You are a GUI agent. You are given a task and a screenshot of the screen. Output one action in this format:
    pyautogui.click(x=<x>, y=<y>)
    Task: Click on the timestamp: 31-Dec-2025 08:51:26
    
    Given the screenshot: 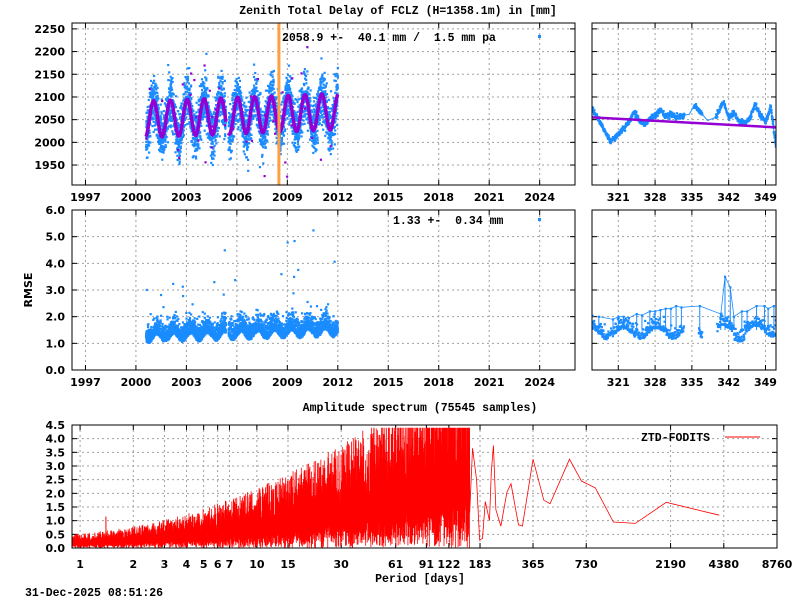 What is the action you would take?
    pyautogui.click(x=94, y=593)
    